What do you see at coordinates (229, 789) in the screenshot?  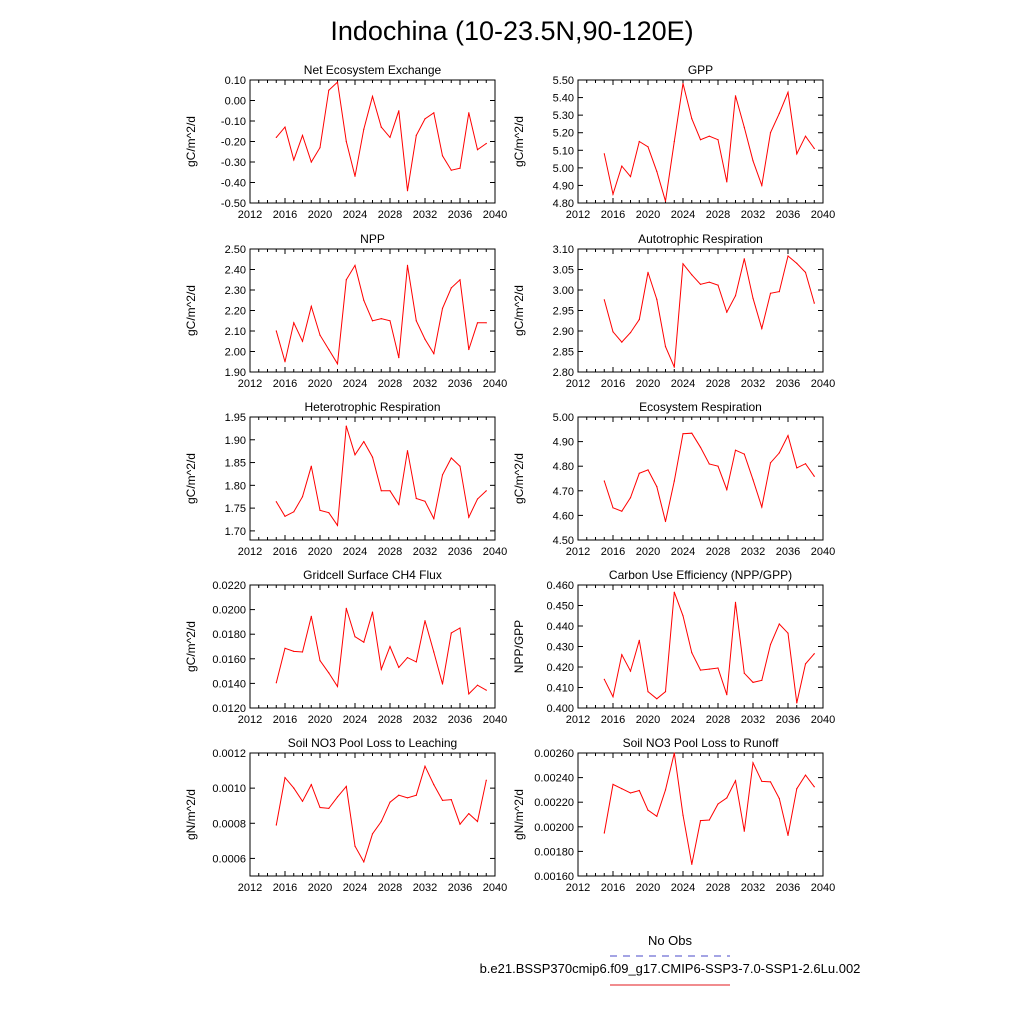 I see `y-tick-label: 0.0010` at bounding box center [229, 789].